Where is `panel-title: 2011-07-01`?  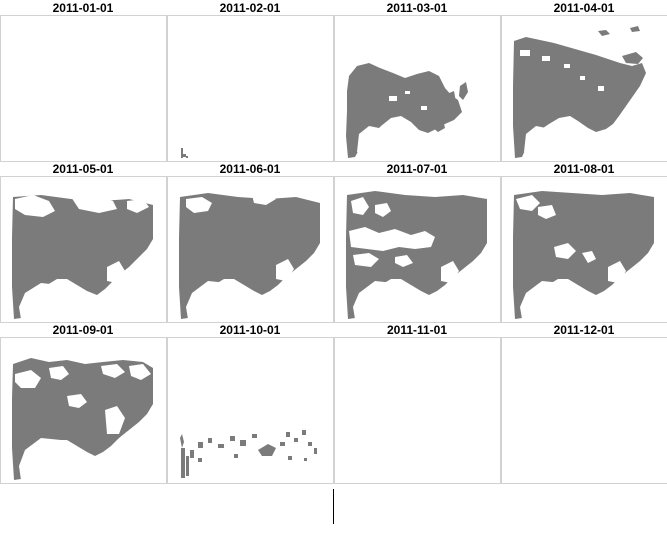
panel-title: 2011-07-01 is located at coordinates (417, 169).